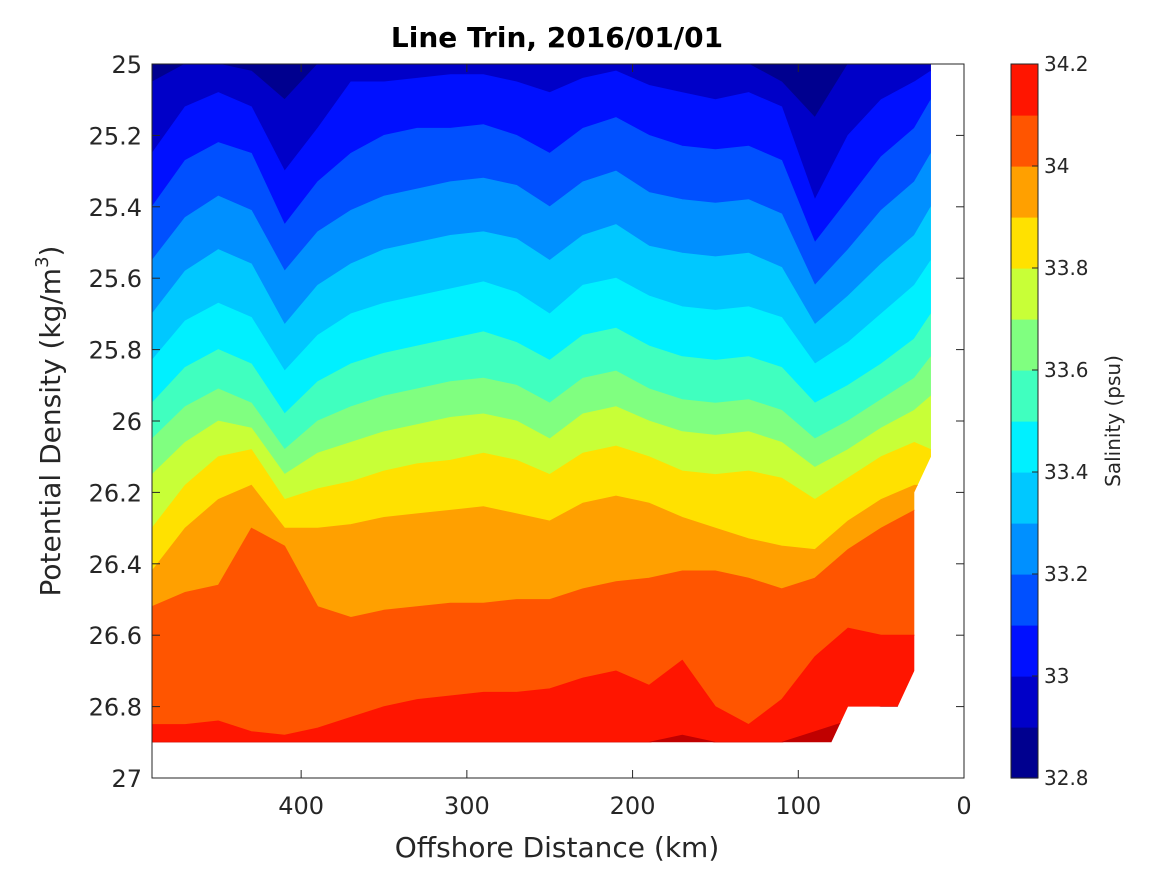  I want to click on y-axis-label-text: Potential Density (kg/m, so click(50, 432).